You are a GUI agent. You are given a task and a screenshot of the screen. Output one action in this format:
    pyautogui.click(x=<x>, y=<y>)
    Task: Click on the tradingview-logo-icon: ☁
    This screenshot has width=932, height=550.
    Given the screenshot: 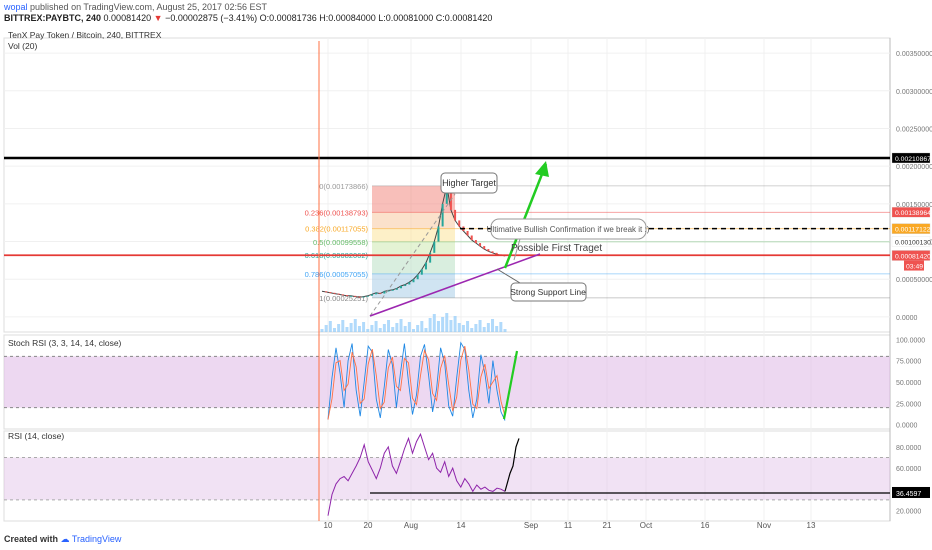 What is the action you would take?
    pyautogui.click(x=65, y=539)
    